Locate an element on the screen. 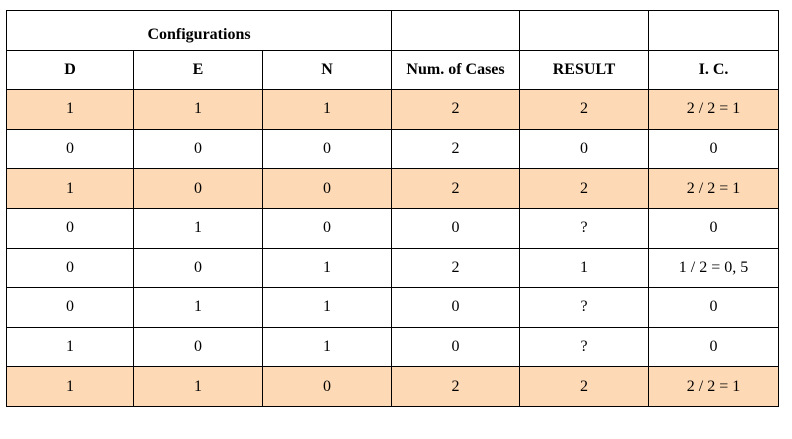 This screenshot has width=792, height=439. column-header: D is located at coordinates (70, 70).